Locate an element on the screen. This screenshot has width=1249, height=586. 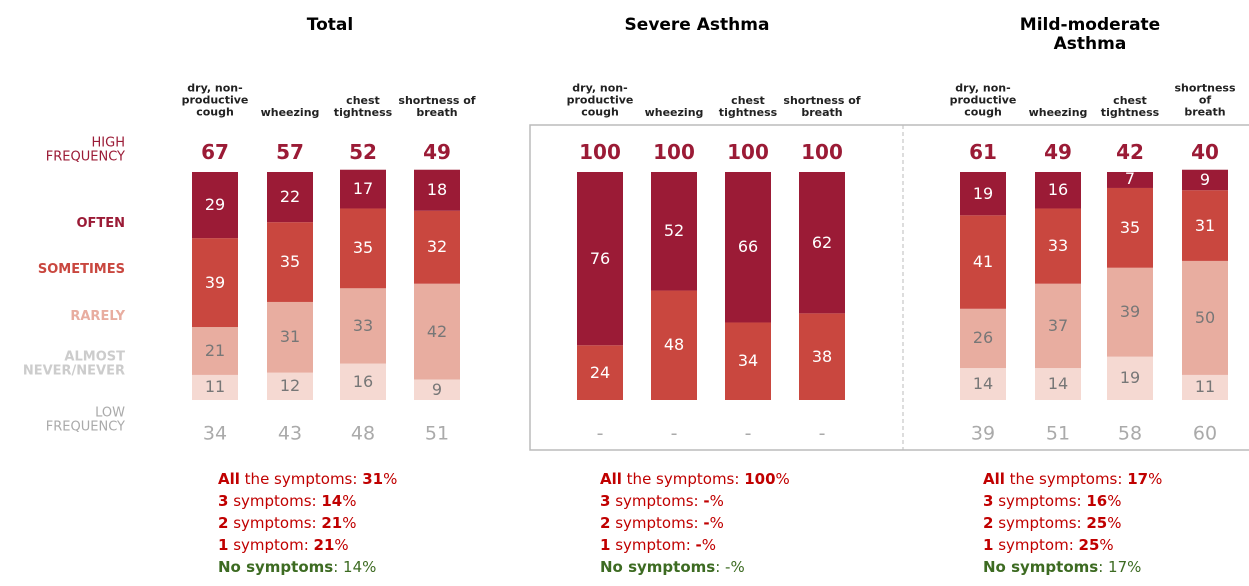
high-frequency-value: 49 is located at coordinates (1058, 152).